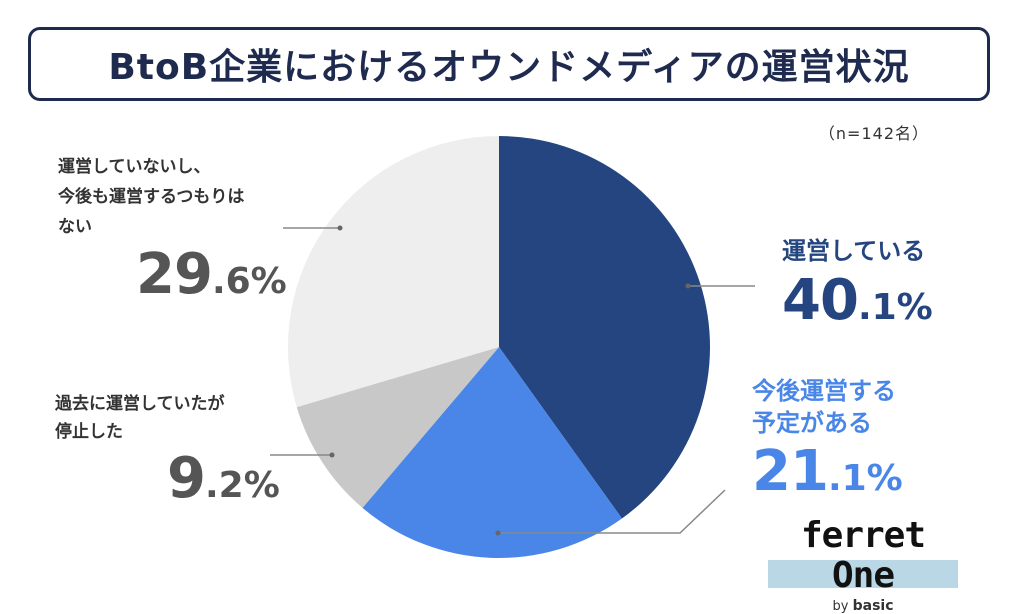 The height and width of the screenshot is (614, 1024). Describe the element at coordinates (824, 407) in the screenshot. I see `label-planning-desc: 今後運営する 予定がある` at that location.